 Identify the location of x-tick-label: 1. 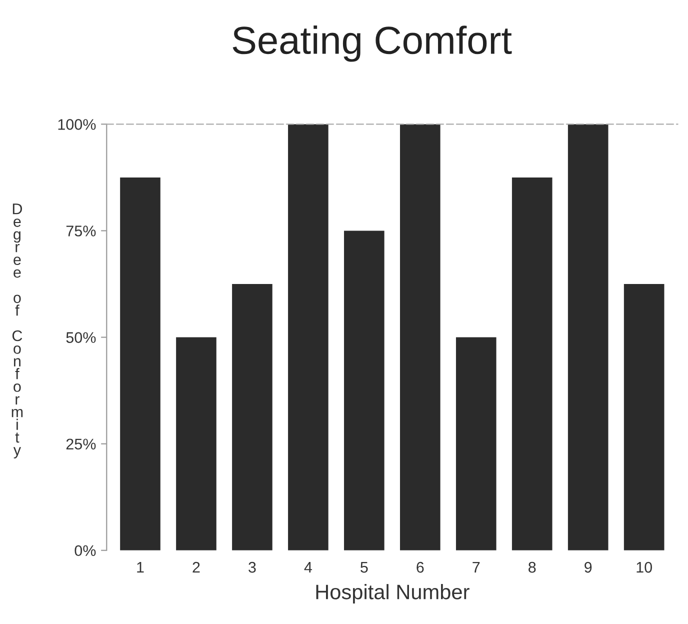
(140, 567).